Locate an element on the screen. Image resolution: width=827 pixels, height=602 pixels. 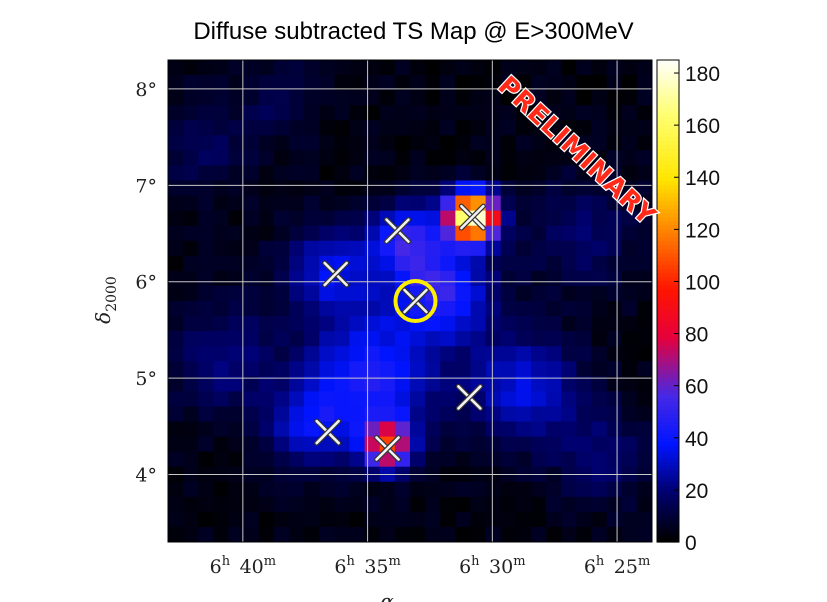
colorbar-tick-label: 20 is located at coordinates (696, 491).